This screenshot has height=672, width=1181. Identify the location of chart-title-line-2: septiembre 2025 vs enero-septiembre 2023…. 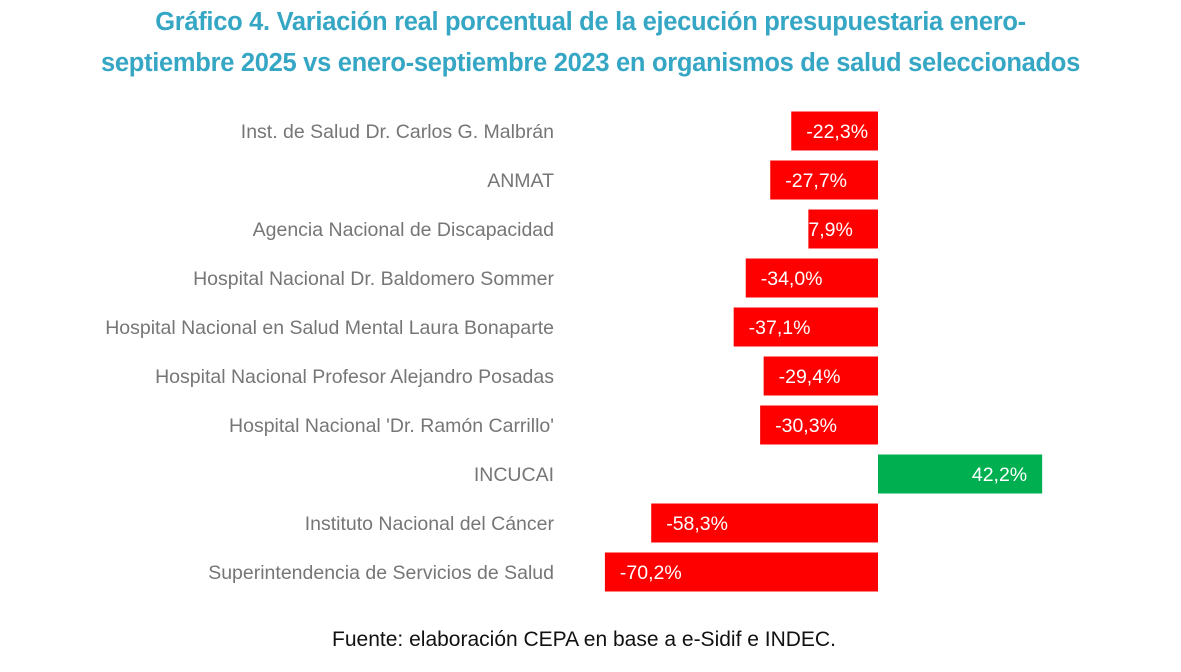
(590, 63).